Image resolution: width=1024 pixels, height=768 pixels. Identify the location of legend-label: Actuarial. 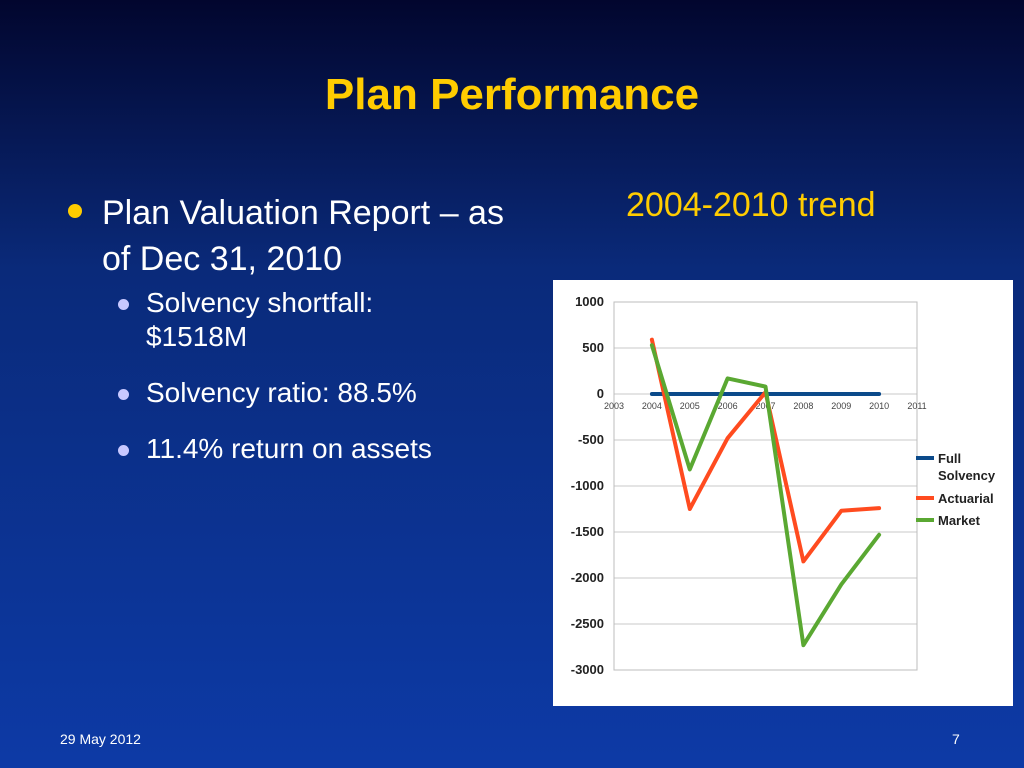
(966, 498).